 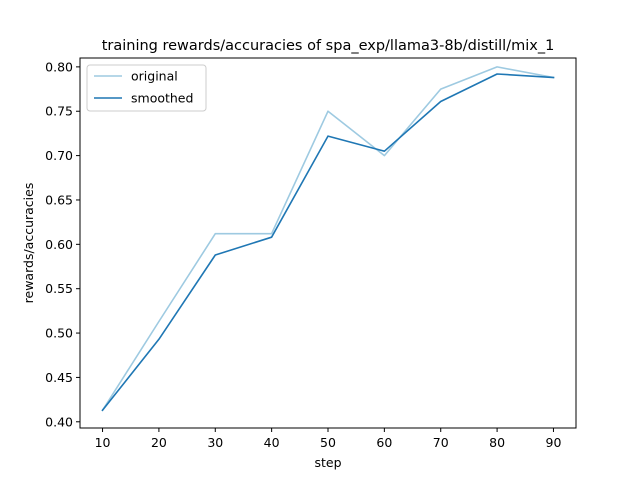 What do you see at coordinates (154, 76) in the screenshot?
I see `legend-label-original: original` at bounding box center [154, 76].